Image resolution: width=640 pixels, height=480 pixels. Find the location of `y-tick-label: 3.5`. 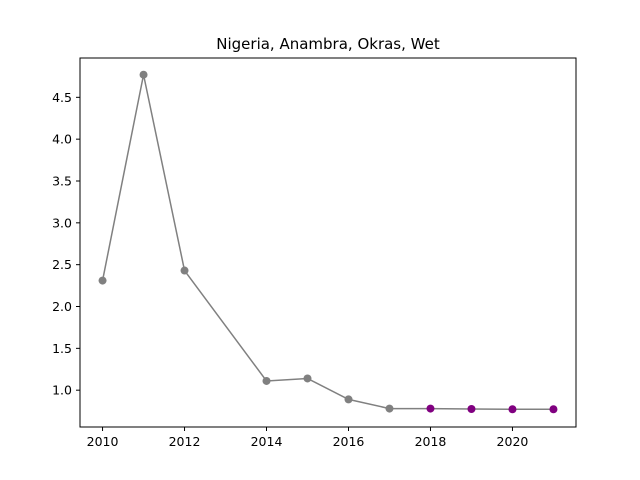

y-tick-label: 3.5 is located at coordinates (62, 181).